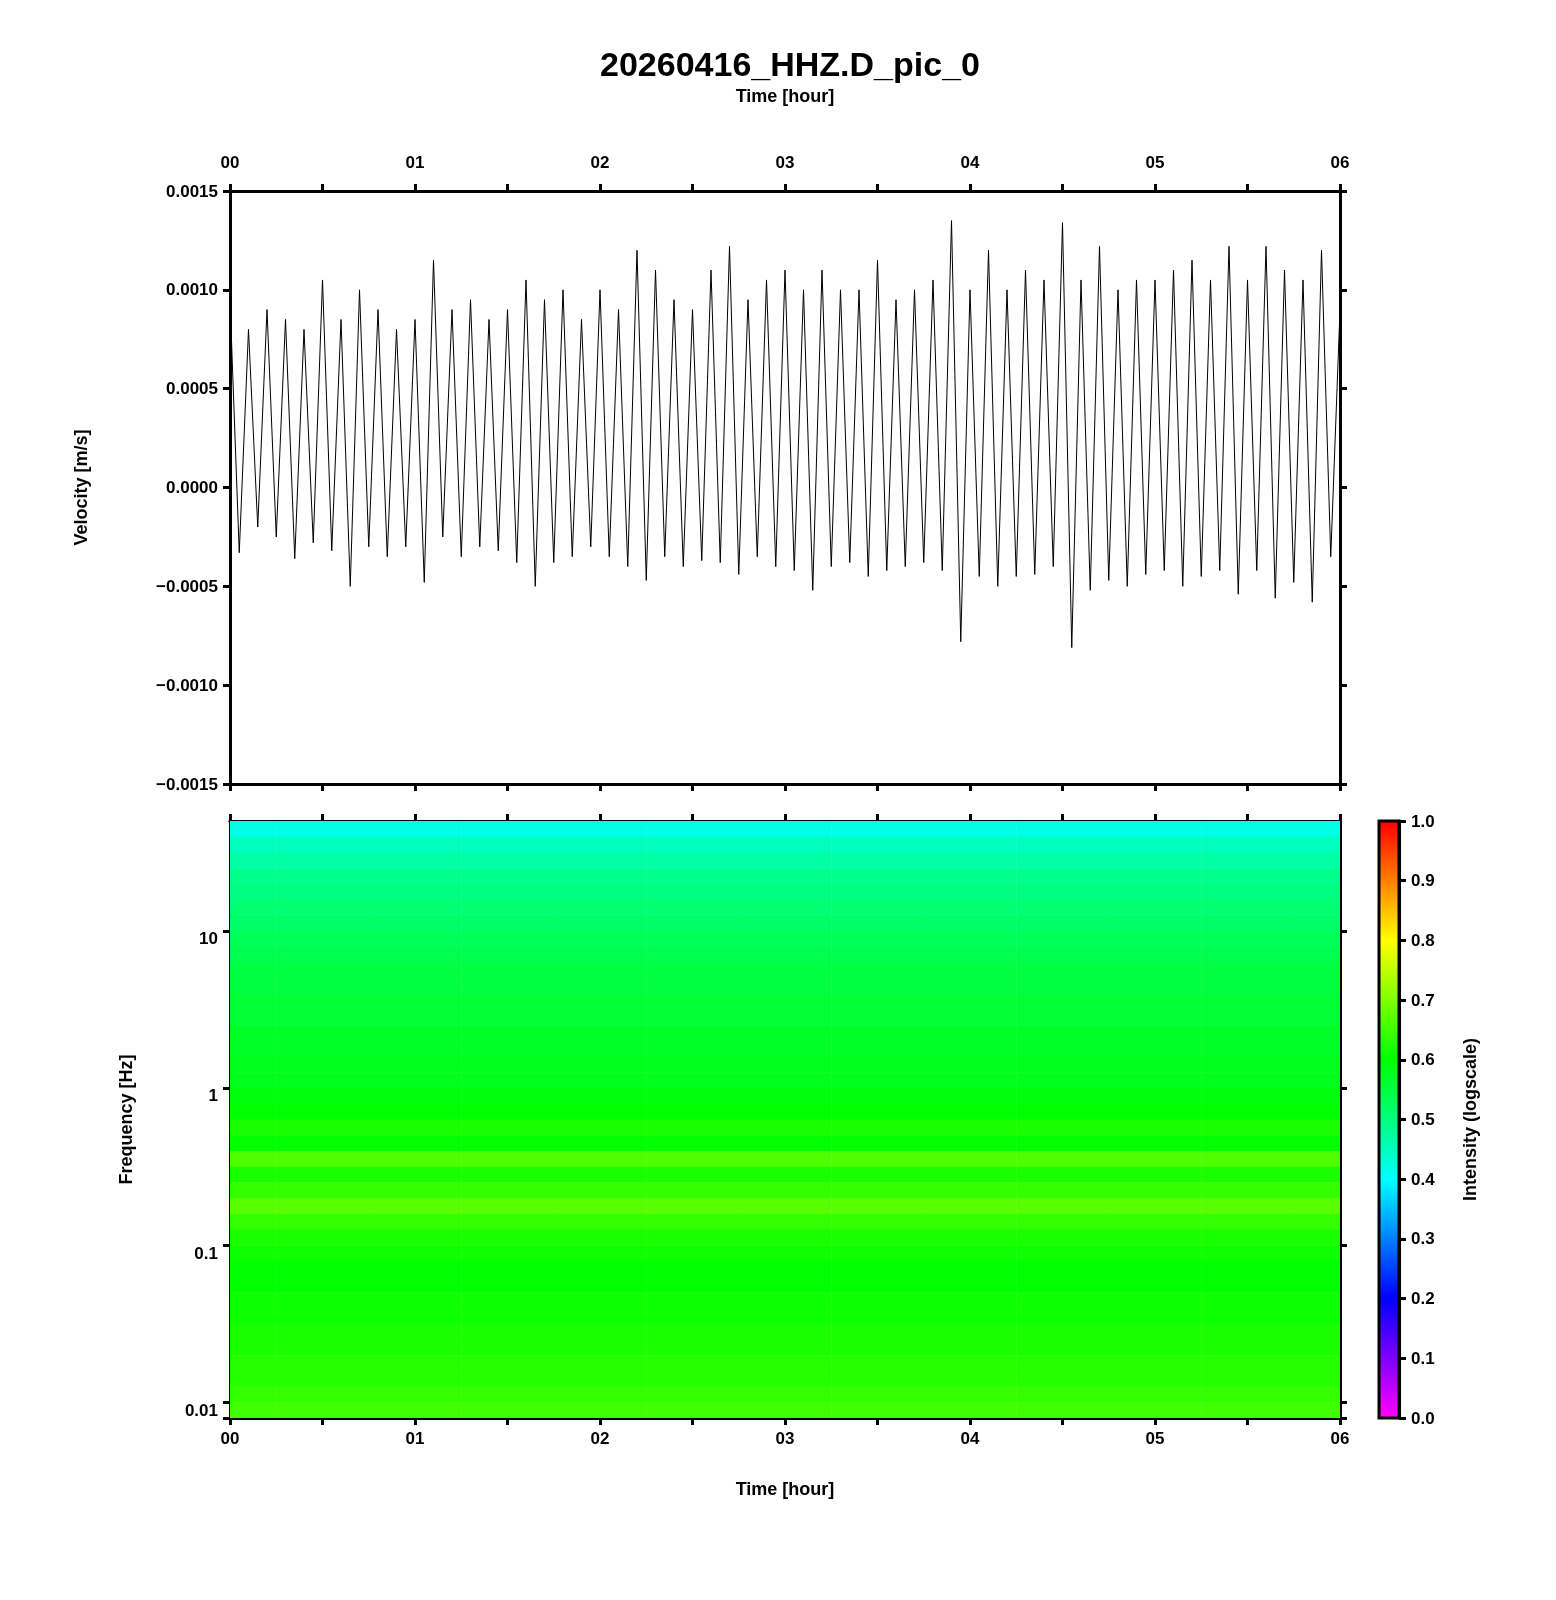  Describe the element at coordinates (187, 685) in the screenshot. I see `y-tick-label: −0.0010` at that location.